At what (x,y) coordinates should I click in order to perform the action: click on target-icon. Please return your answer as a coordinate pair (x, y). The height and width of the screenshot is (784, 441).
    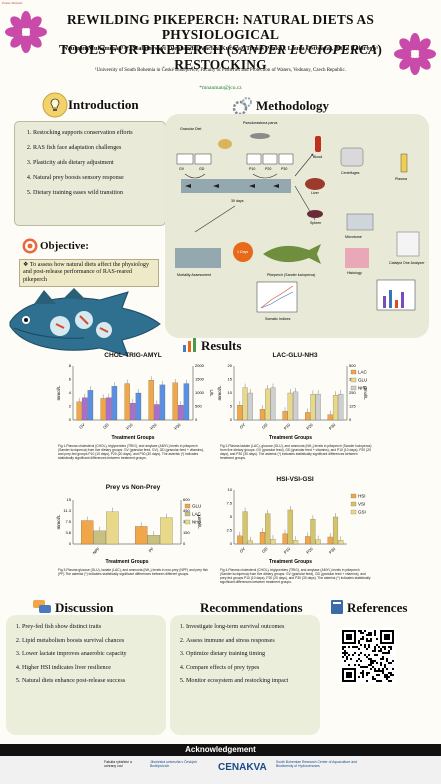
    Looking at the image, I should click on (30, 246).